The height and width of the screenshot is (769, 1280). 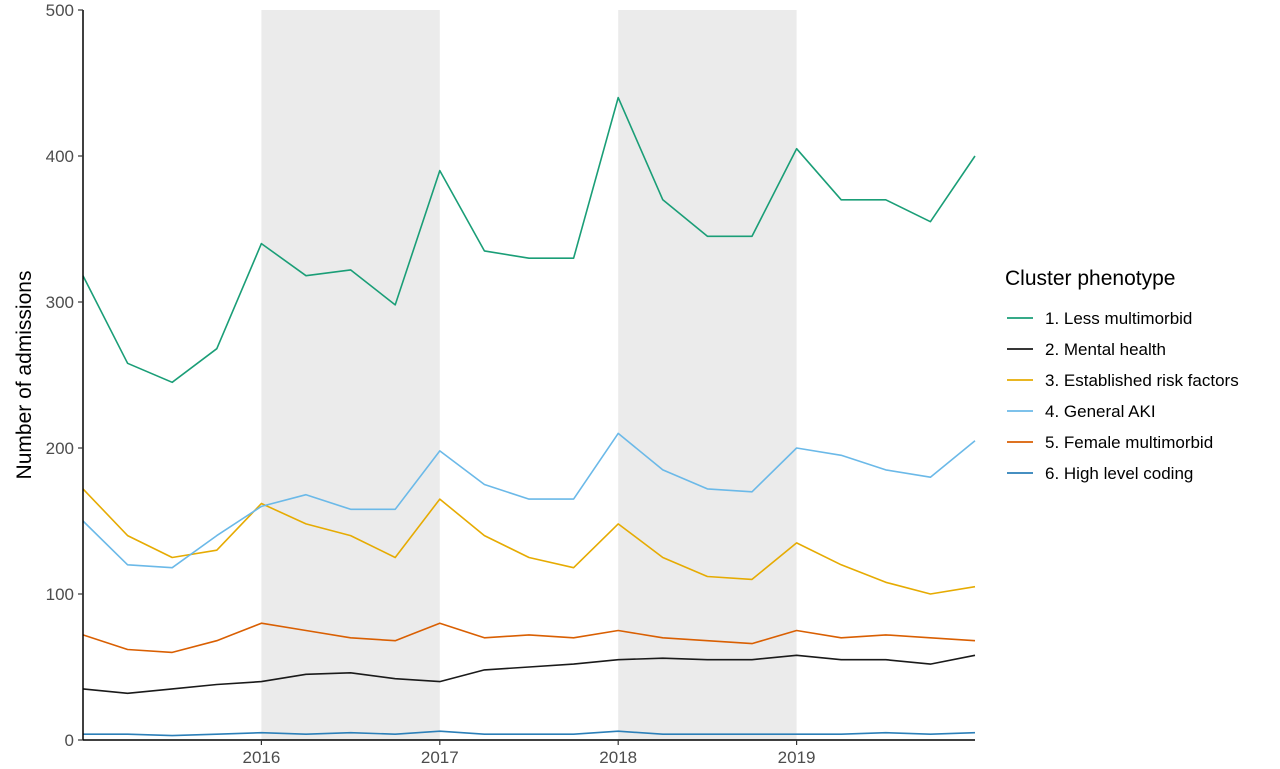 What do you see at coordinates (440, 757) in the screenshot?
I see `x-tick-label: 2017` at bounding box center [440, 757].